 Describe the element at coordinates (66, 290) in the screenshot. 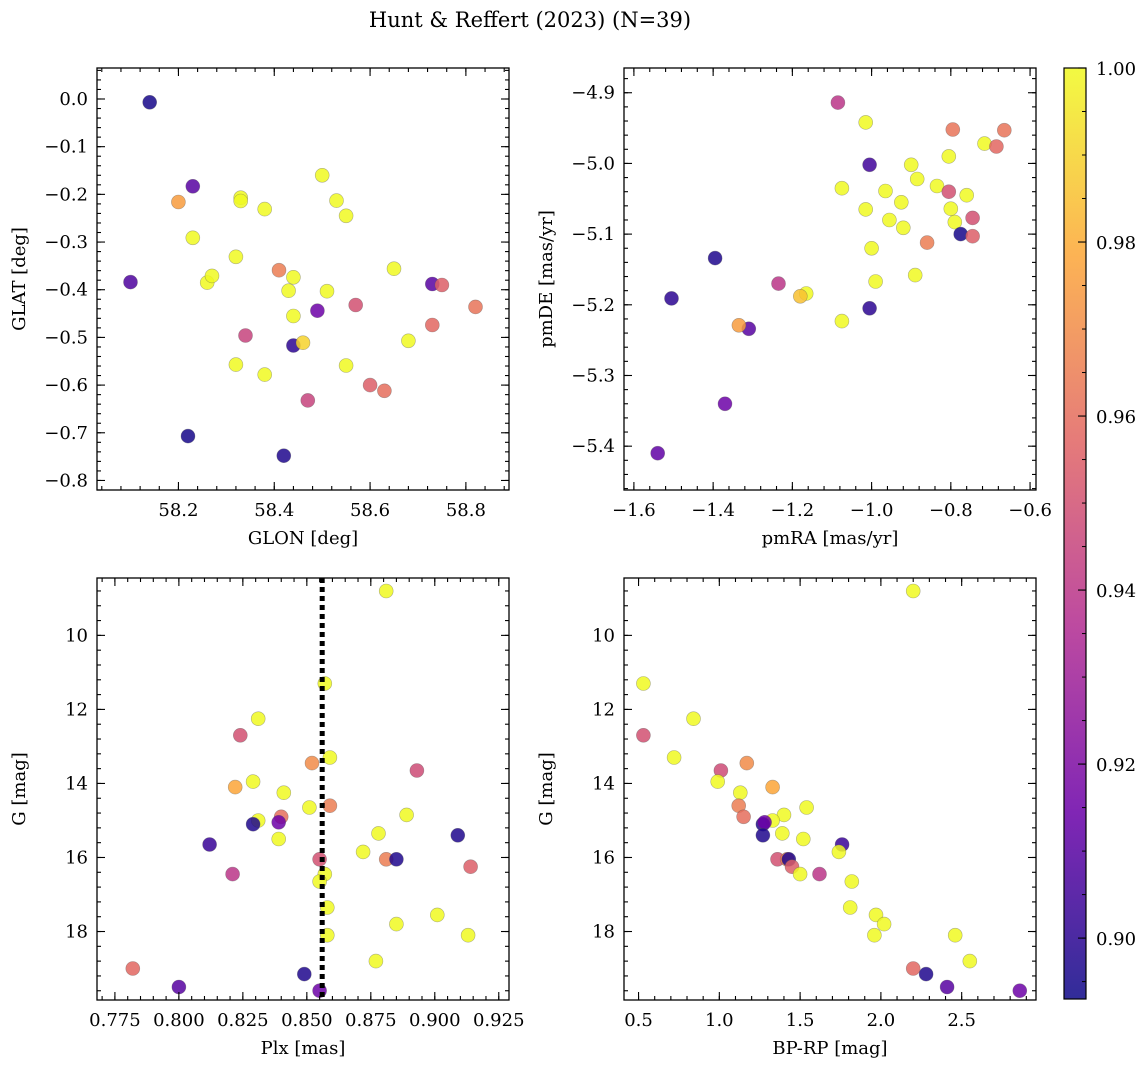

I see `y-tick-label: −0.4` at that location.